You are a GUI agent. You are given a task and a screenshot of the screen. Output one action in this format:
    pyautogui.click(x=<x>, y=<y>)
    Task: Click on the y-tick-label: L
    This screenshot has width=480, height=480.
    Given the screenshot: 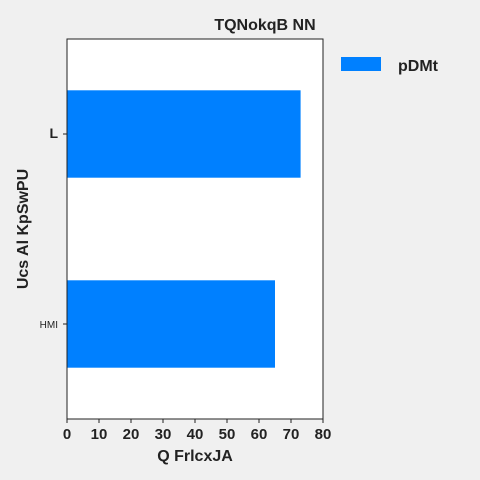 What is the action you would take?
    pyautogui.click(x=53, y=133)
    